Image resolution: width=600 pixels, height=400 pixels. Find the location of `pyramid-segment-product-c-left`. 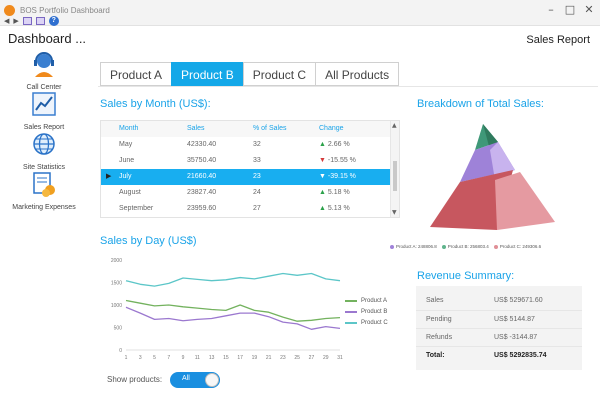

pyramid-segment-product-c-left is located at coordinates (471, 200).